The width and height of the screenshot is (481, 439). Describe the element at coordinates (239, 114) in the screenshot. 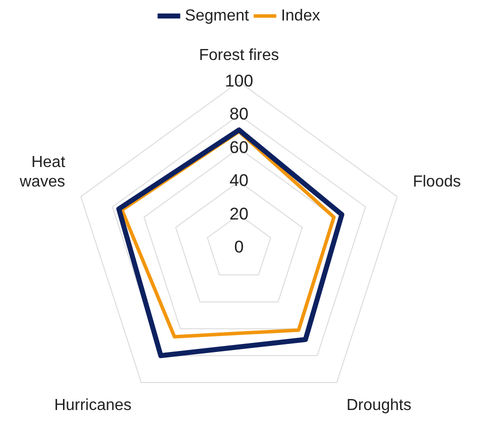

I see `y-tick-label: 80` at that location.